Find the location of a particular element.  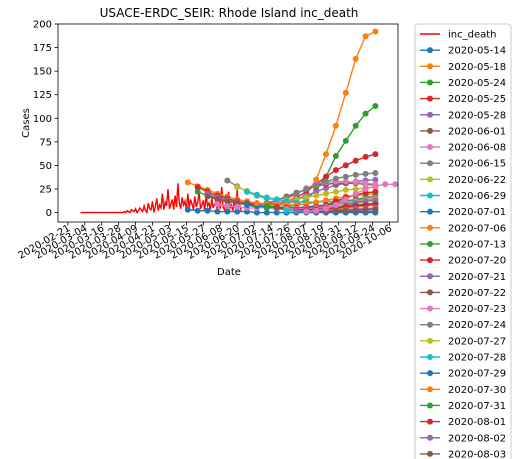

legend-item: 2020-06-01 is located at coordinates (463, 131).